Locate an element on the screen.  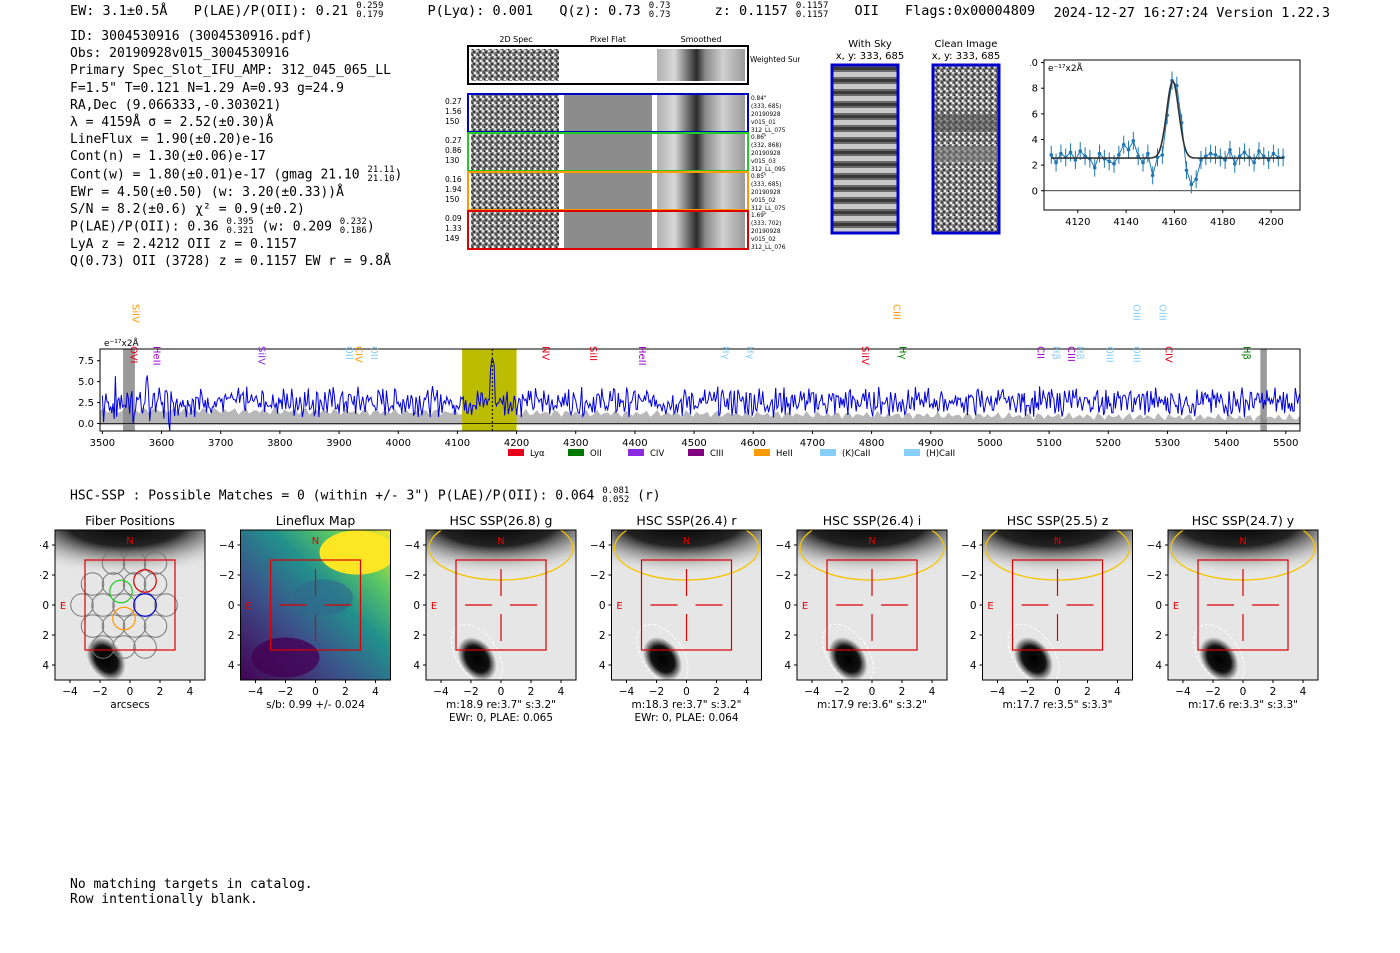
emission-line-label: OIII is located at coordinates (1162, 312).